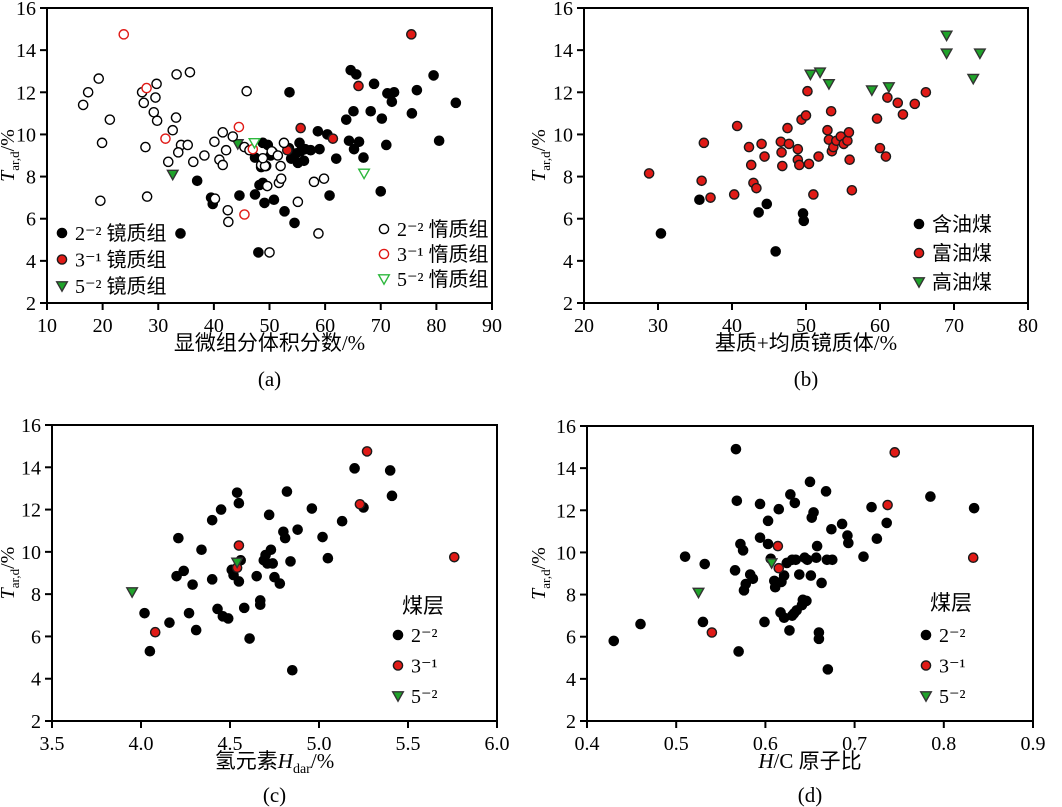 The width and height of the screenshot is (1062, 807). I want to click on x-tick-label: 3.5, so click(52, 744).